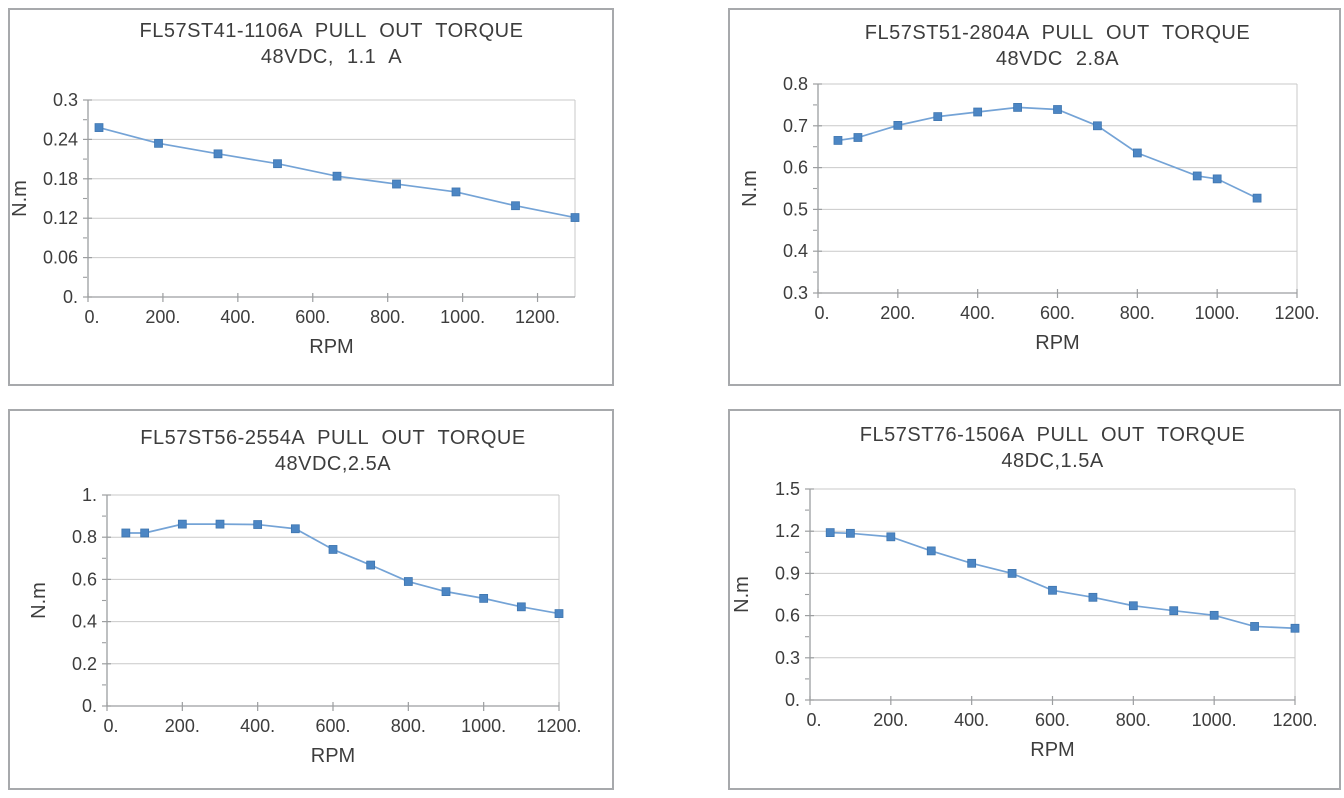 The height and width of the screenshot is (798, 1344). I want to click on y-tick-label: 0.5, so click(795, 209).